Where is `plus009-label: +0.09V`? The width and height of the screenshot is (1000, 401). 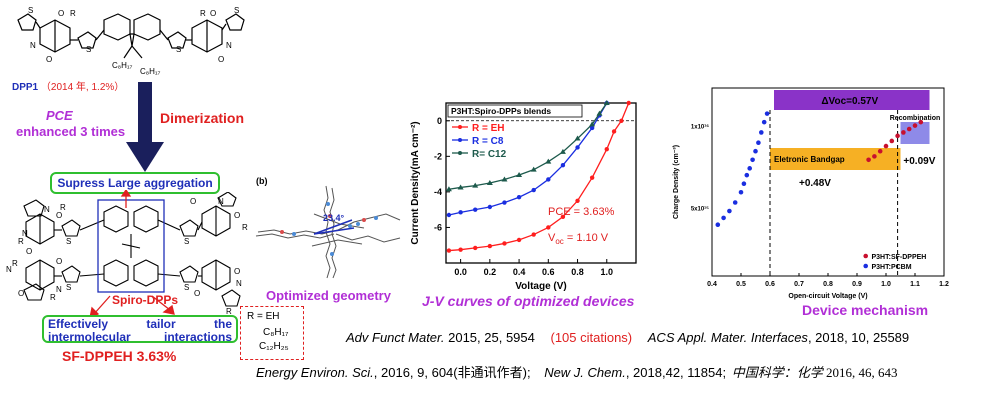
plus009-label: +0.09V is located at coordinates (919, 161).